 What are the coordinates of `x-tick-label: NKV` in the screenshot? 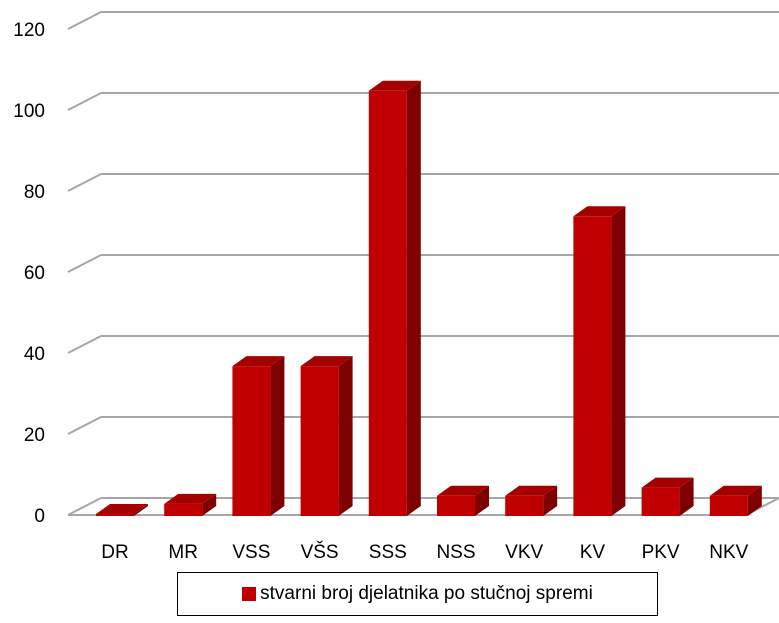 It's located at (728, 552).